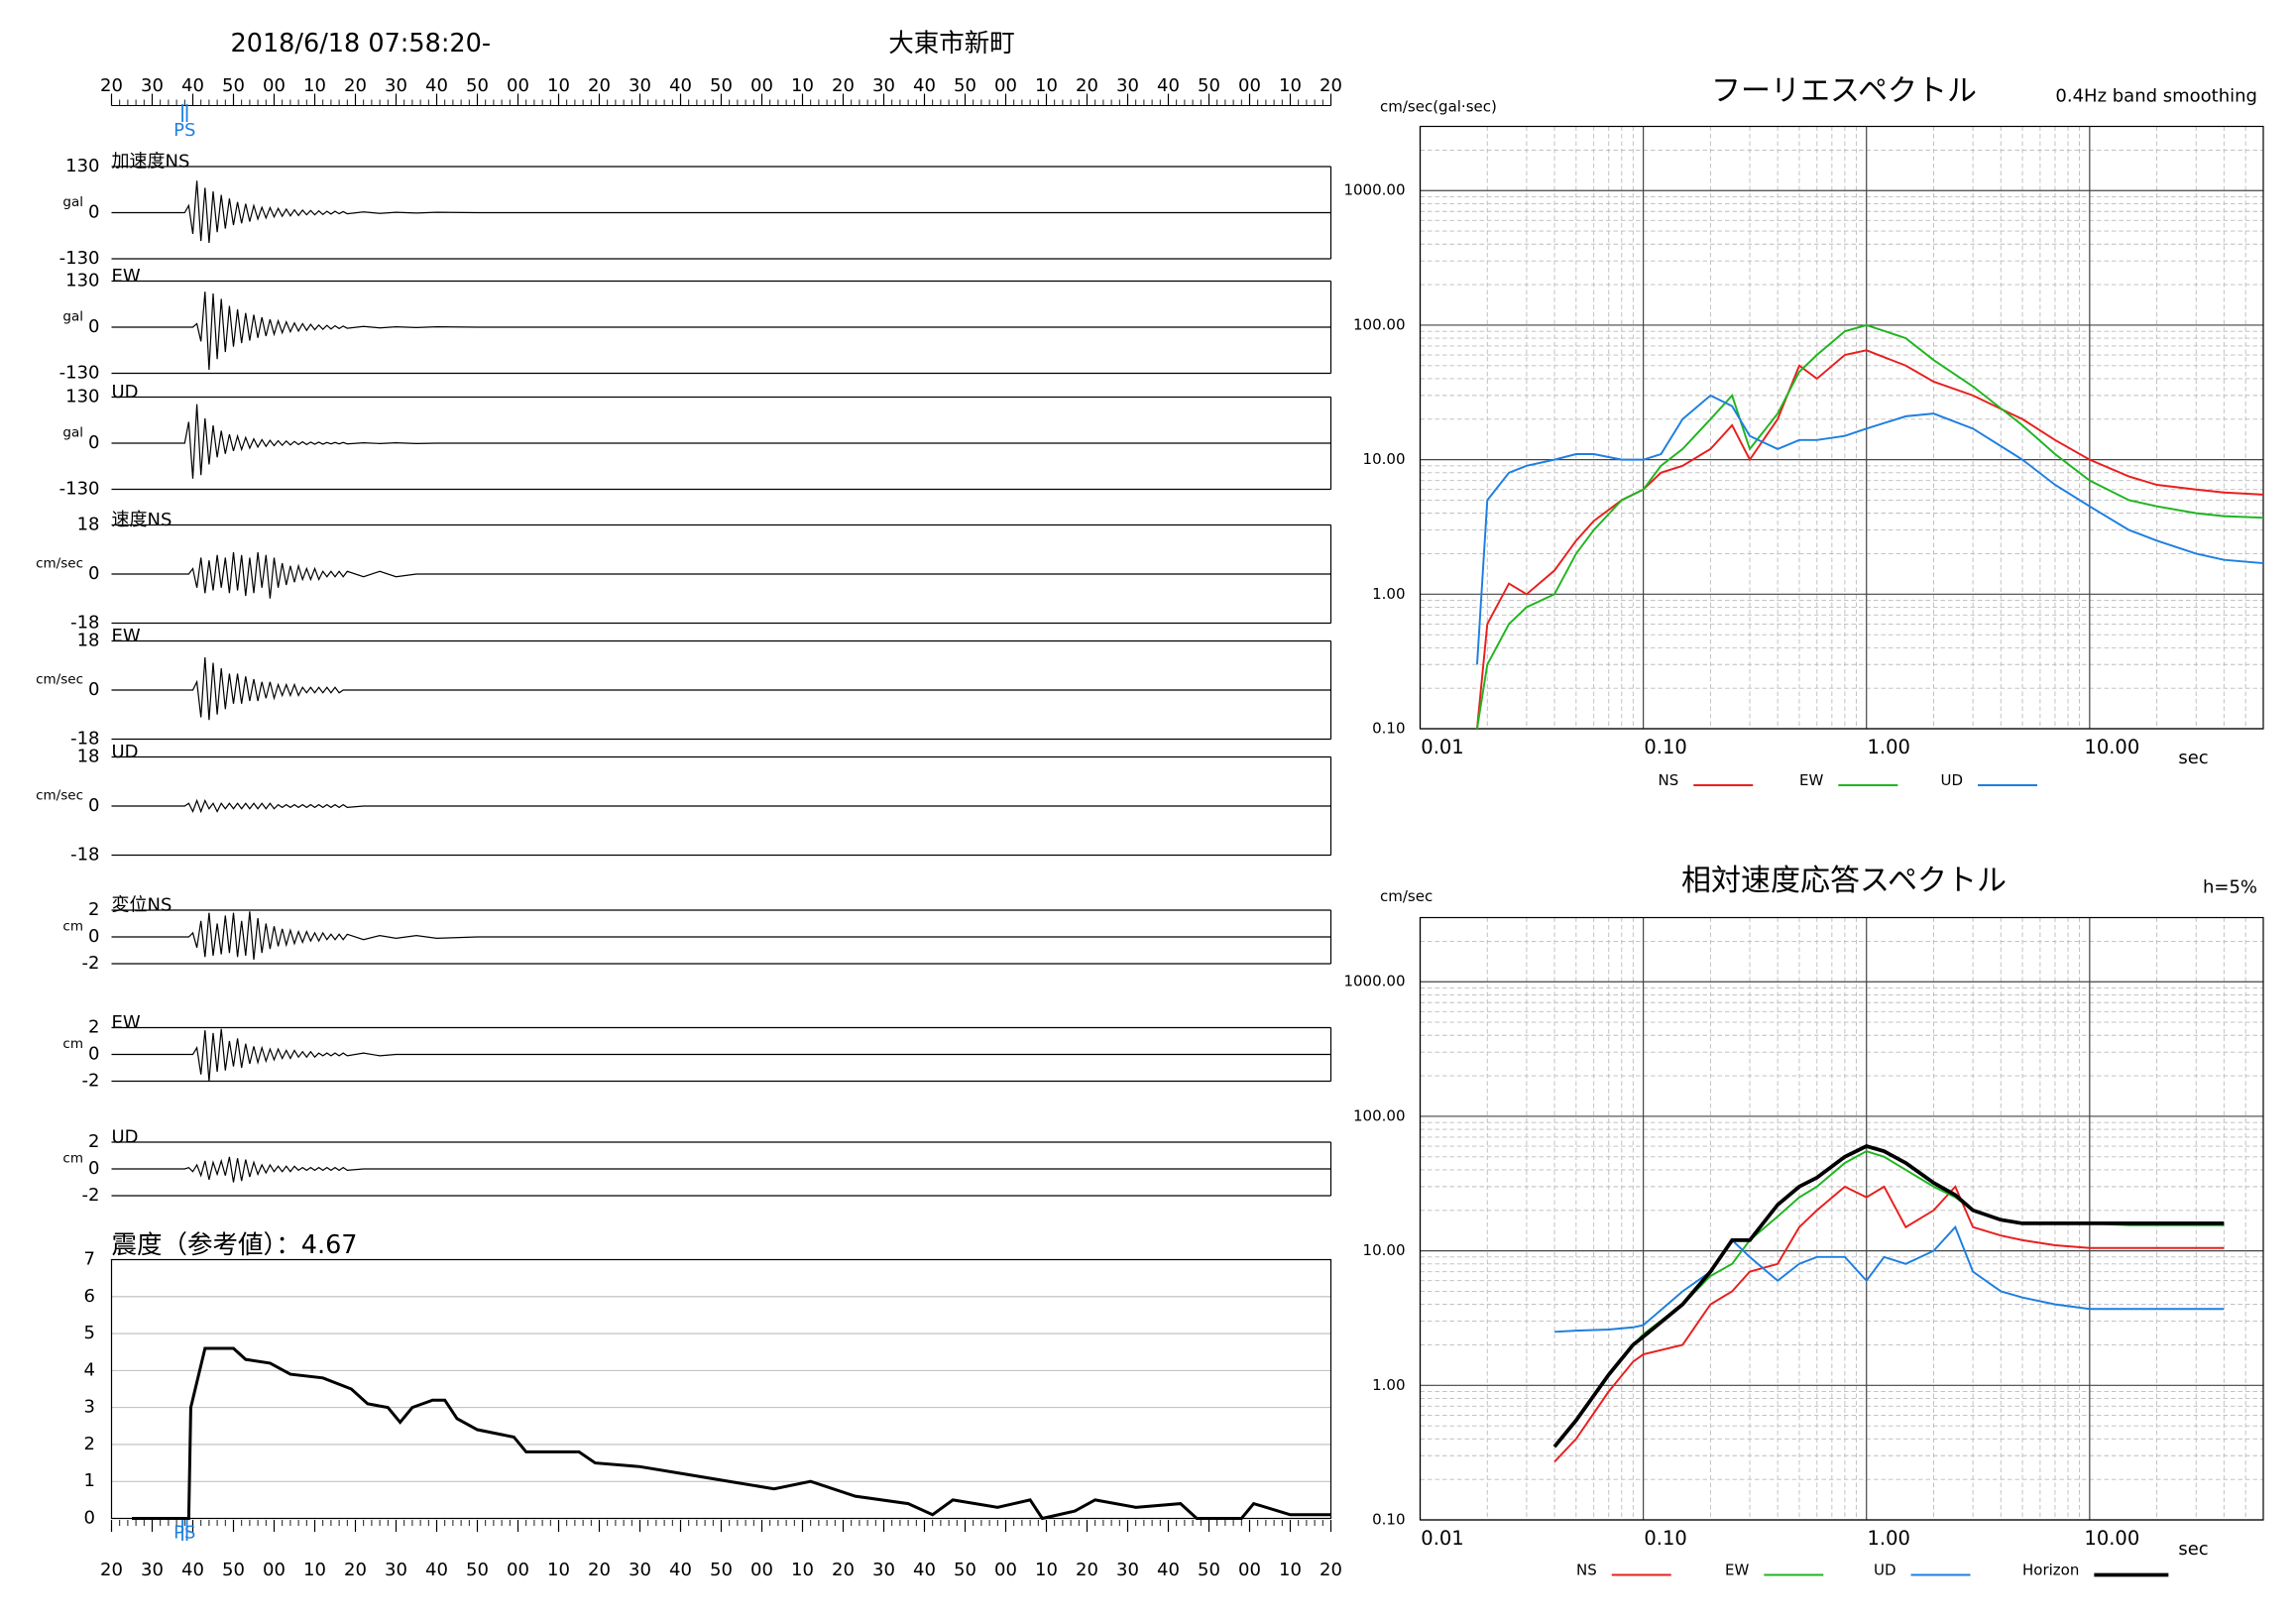 The width and height of the screenshot is (2296, 1623). What do you see at coordinates (2230, 887) in the screenshot?
I see `chart-subtitle: h=5%` at bounding box center [2230, 887].